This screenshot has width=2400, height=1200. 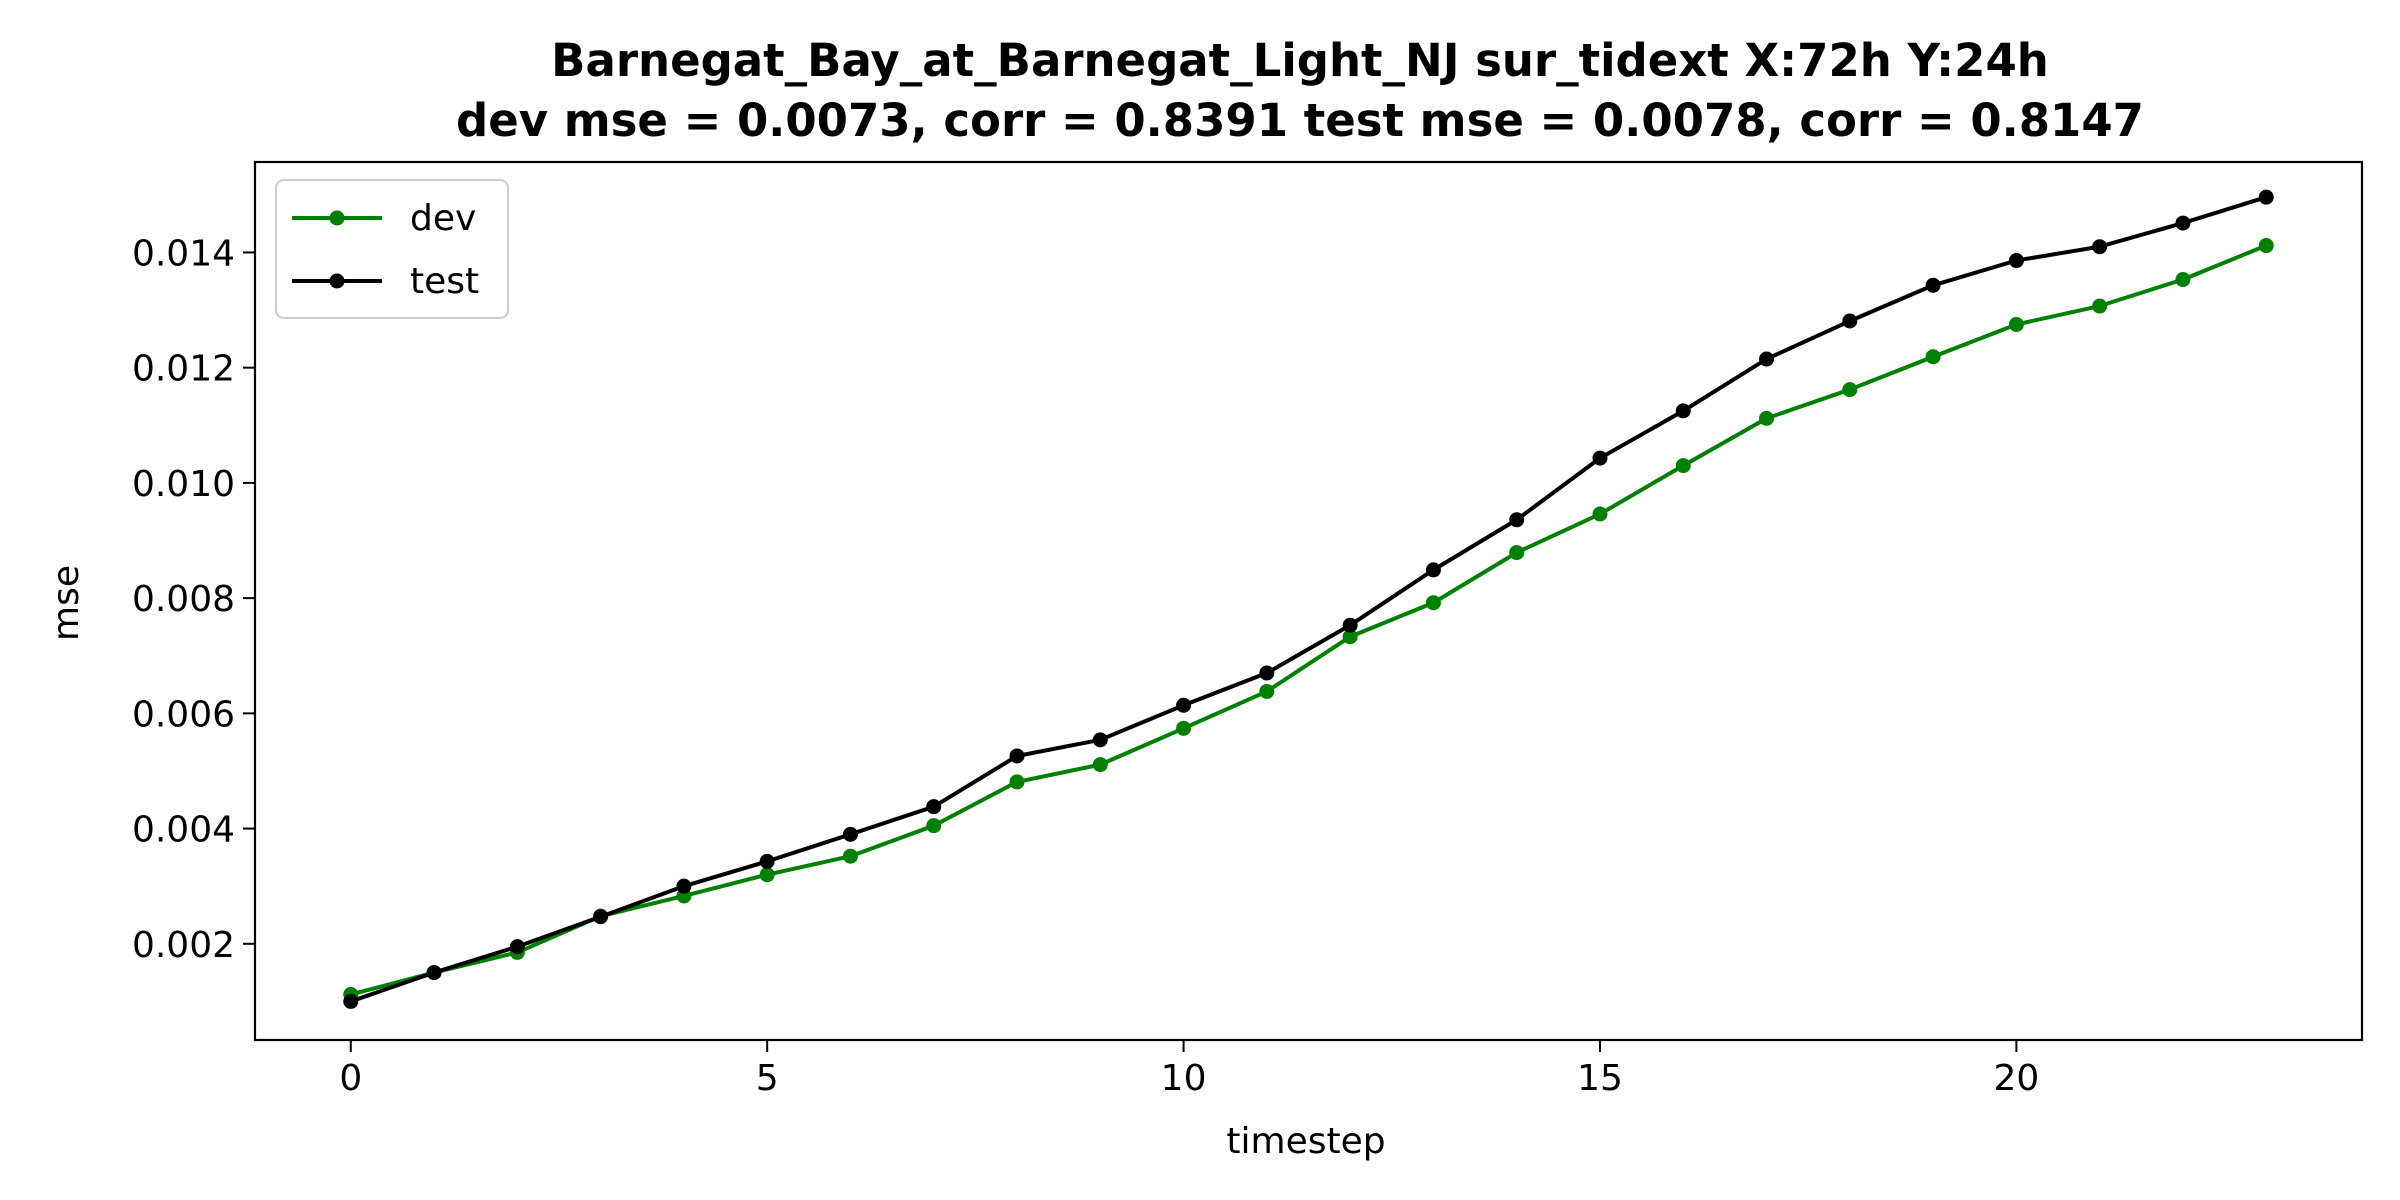 What do you see at coordinates (337, 281) in the screenshot?
I see `legend-marker-test` at bounding box center [337, 281].